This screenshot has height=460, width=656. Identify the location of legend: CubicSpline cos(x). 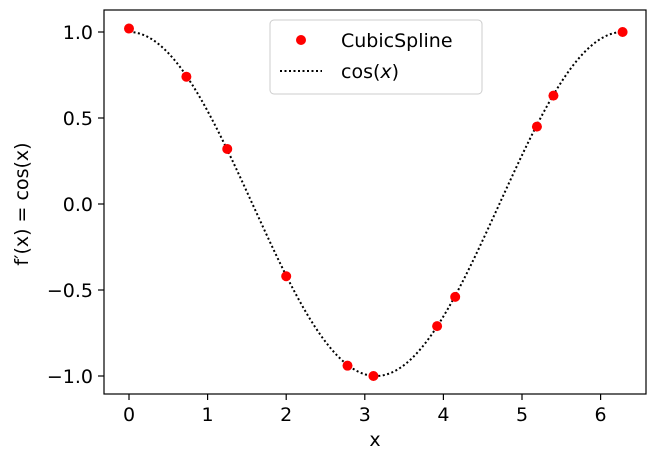
(376, 57).